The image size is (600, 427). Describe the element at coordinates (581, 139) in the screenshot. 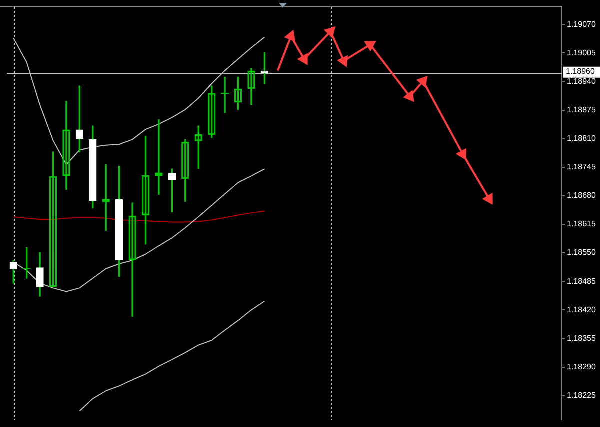

I see `y-tick-label: 1.18810` at that location.